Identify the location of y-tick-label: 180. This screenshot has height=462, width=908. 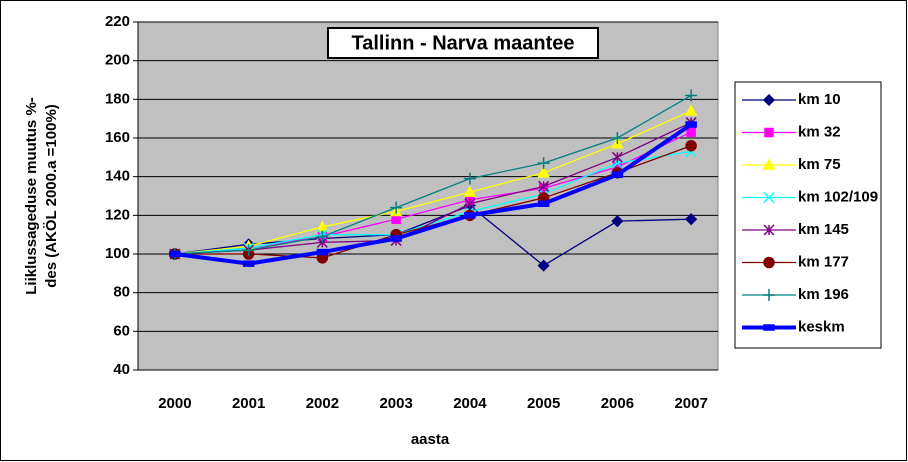
(117, 98).